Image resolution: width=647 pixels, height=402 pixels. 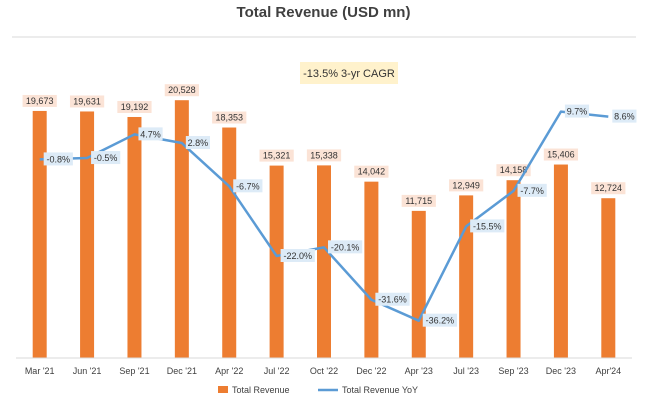 I want to click on yoy-value-label-8: -36.2%, so click(x=440, y=321).